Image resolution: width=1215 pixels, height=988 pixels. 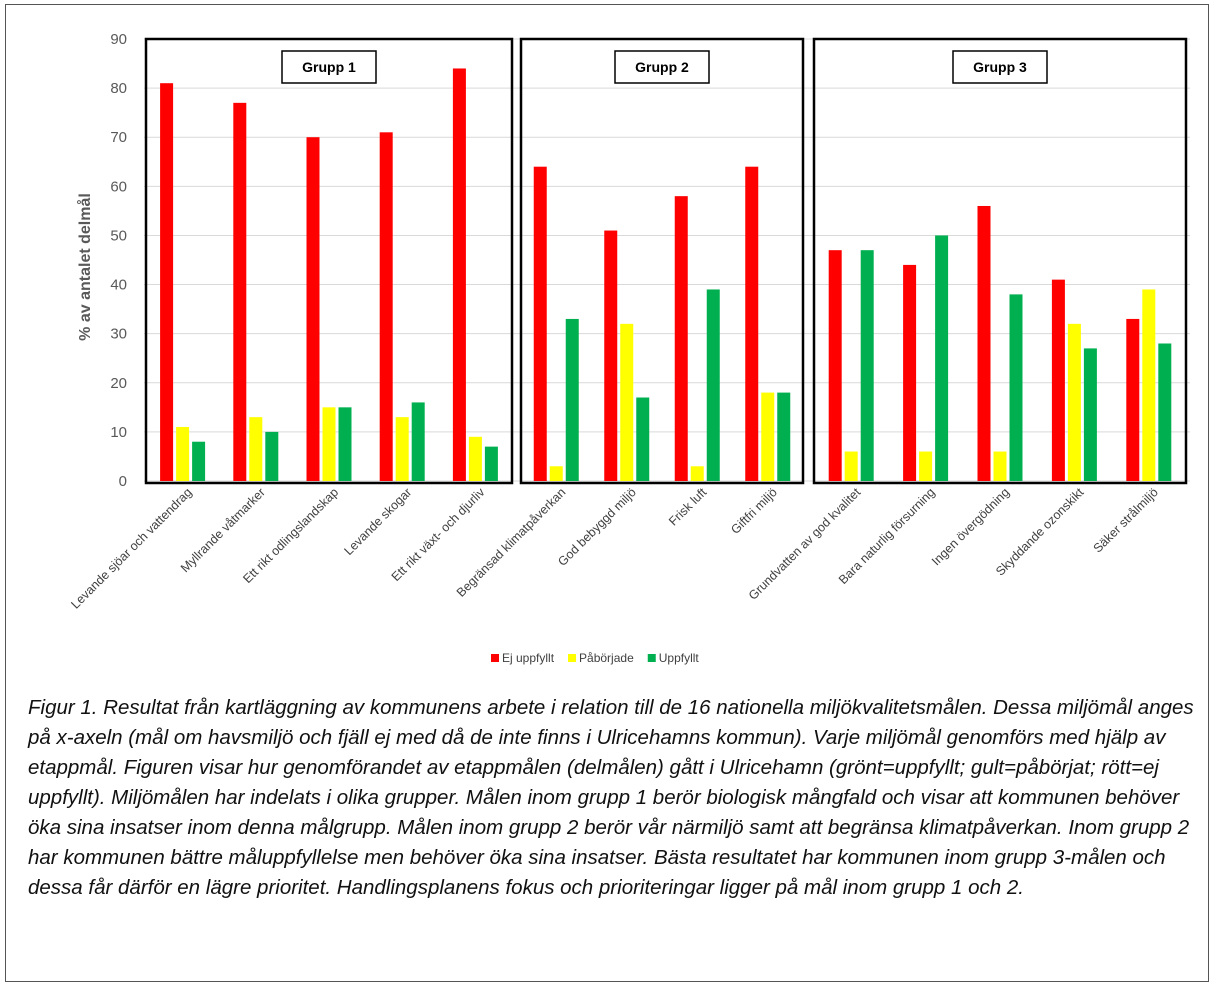 What do you see at coordinates (118, 334) in the screenshot?
I see `y-tick-label: 30` at bounding box center [118, 334].